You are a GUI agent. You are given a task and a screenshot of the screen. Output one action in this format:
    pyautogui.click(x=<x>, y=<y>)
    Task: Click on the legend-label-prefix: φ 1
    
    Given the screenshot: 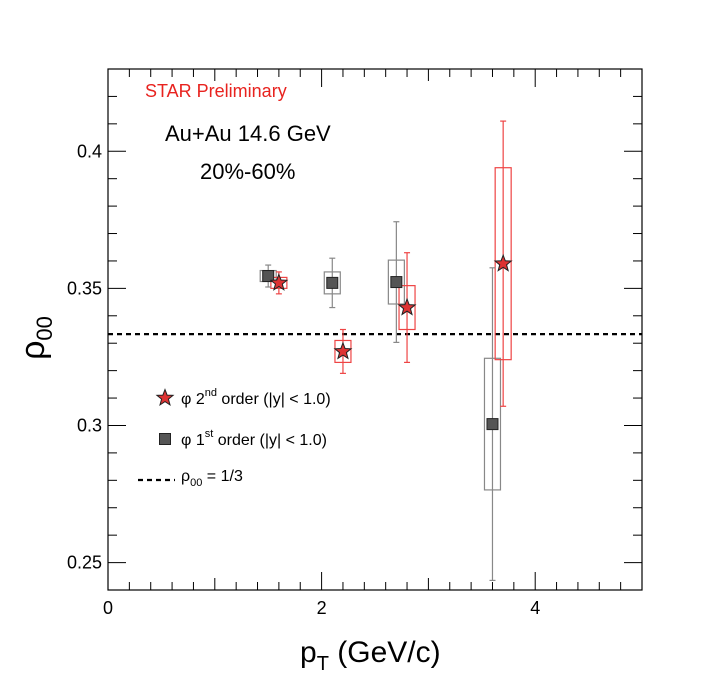 What is the action you would take?
    pyautogui.click(x=193, y=440)
    